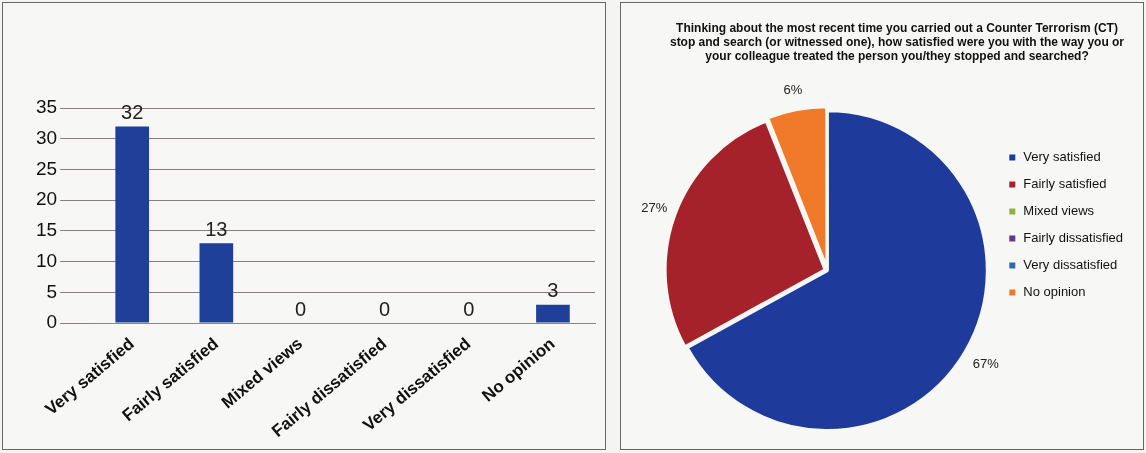 The width and height of the screenshot is (1146, 453). Describe the element at coordinates (793, 89) in the screenshot. I see `data-label: 6%` at that location.